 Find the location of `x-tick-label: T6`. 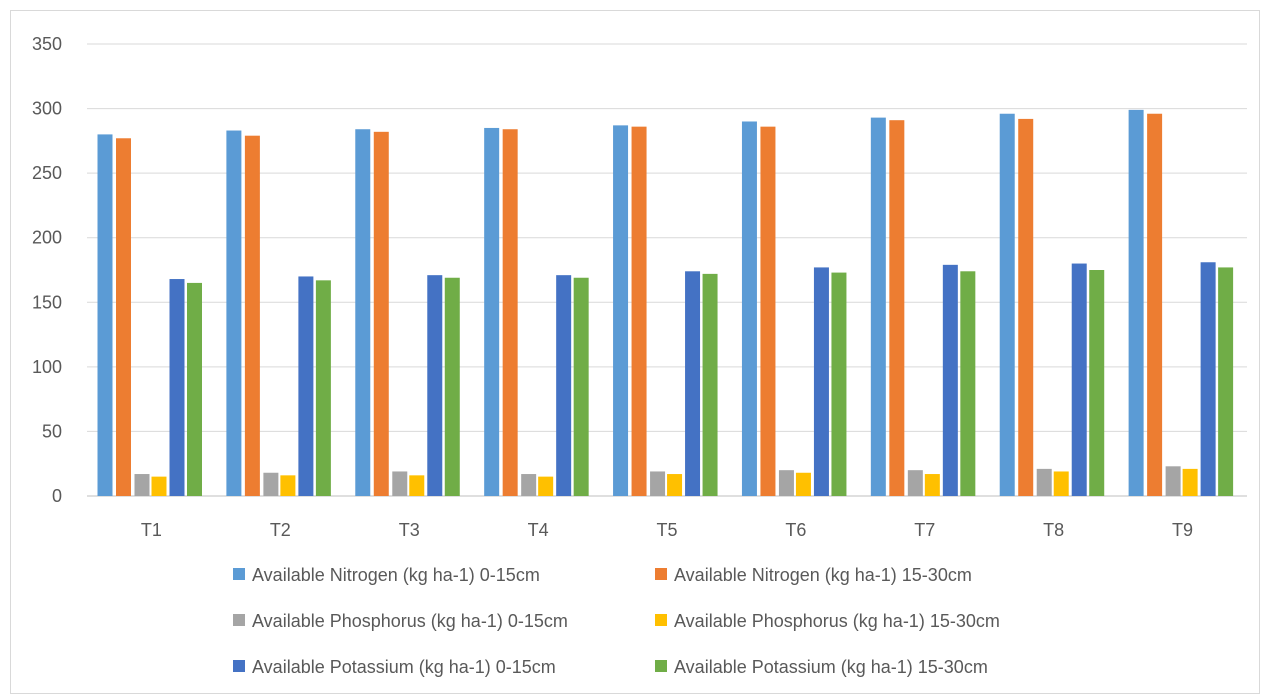

x-tick-label: T6 is located at coordinates (795, 530).